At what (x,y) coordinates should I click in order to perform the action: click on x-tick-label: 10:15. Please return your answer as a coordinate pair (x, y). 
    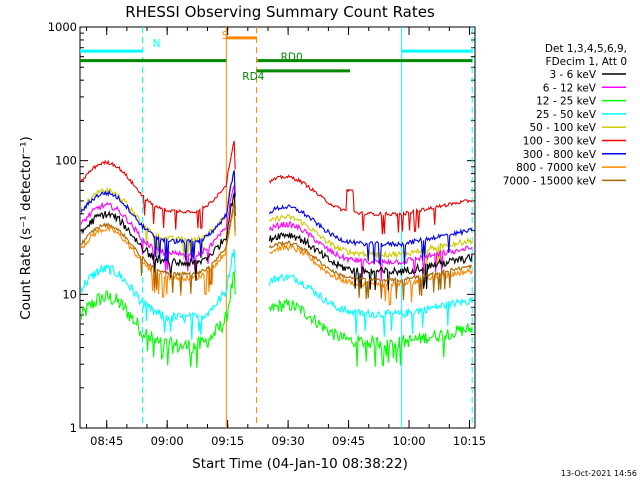
    Looking at the image, I should click on (469, 441).